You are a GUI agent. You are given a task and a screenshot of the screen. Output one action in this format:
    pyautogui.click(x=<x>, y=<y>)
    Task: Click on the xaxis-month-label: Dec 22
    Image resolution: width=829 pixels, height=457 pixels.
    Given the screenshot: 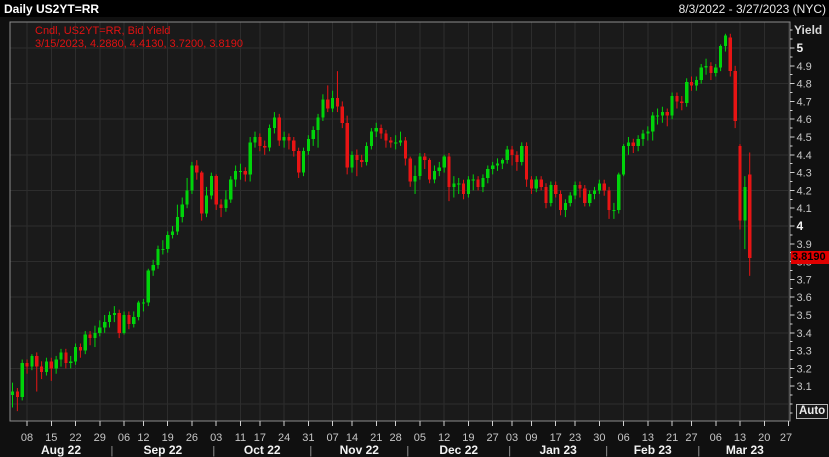 What is the action you would take?
    pyautogui.click(x=458, y=450)
    